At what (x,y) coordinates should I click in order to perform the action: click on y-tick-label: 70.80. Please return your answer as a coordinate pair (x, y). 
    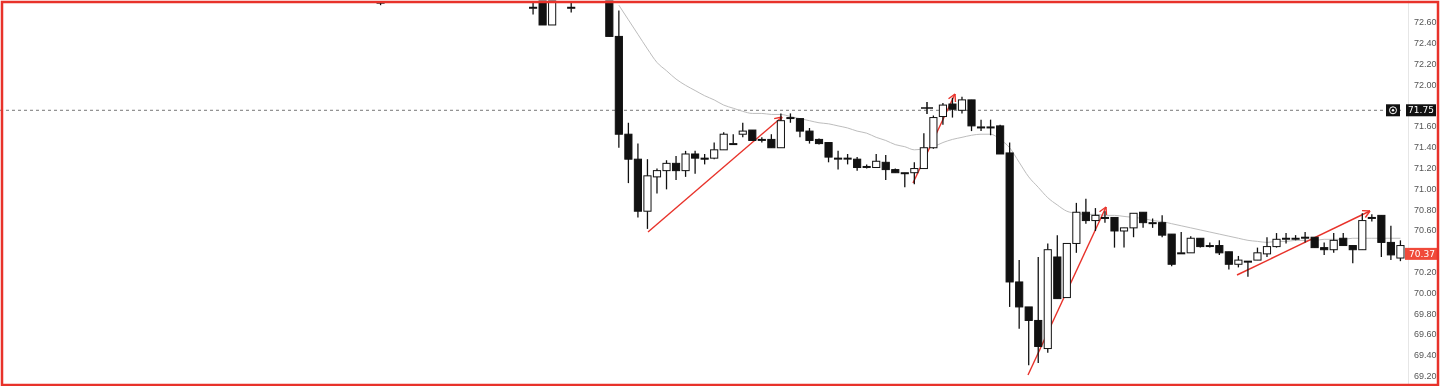
    Looking at the image, I should click on (1425, 209).